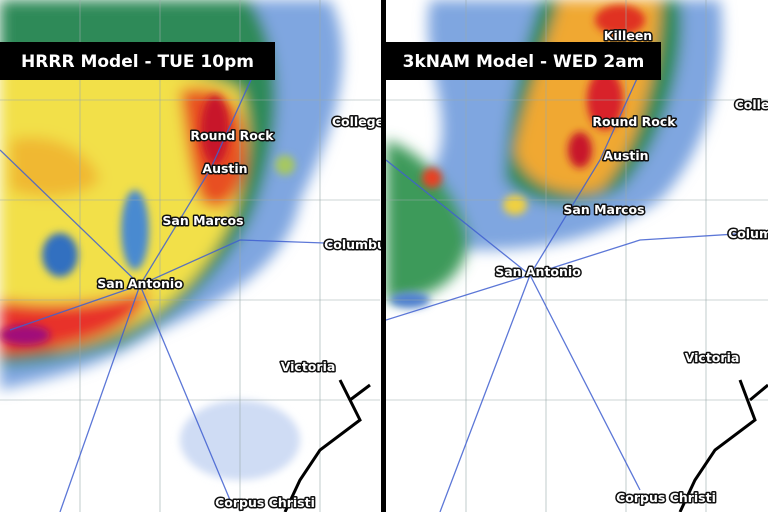 Image resolution: width=768 pixels, height=512 pixels. Describe the element at coordinates (355, 244) in the screenshot. I see `city-label: Columbu` at that location.